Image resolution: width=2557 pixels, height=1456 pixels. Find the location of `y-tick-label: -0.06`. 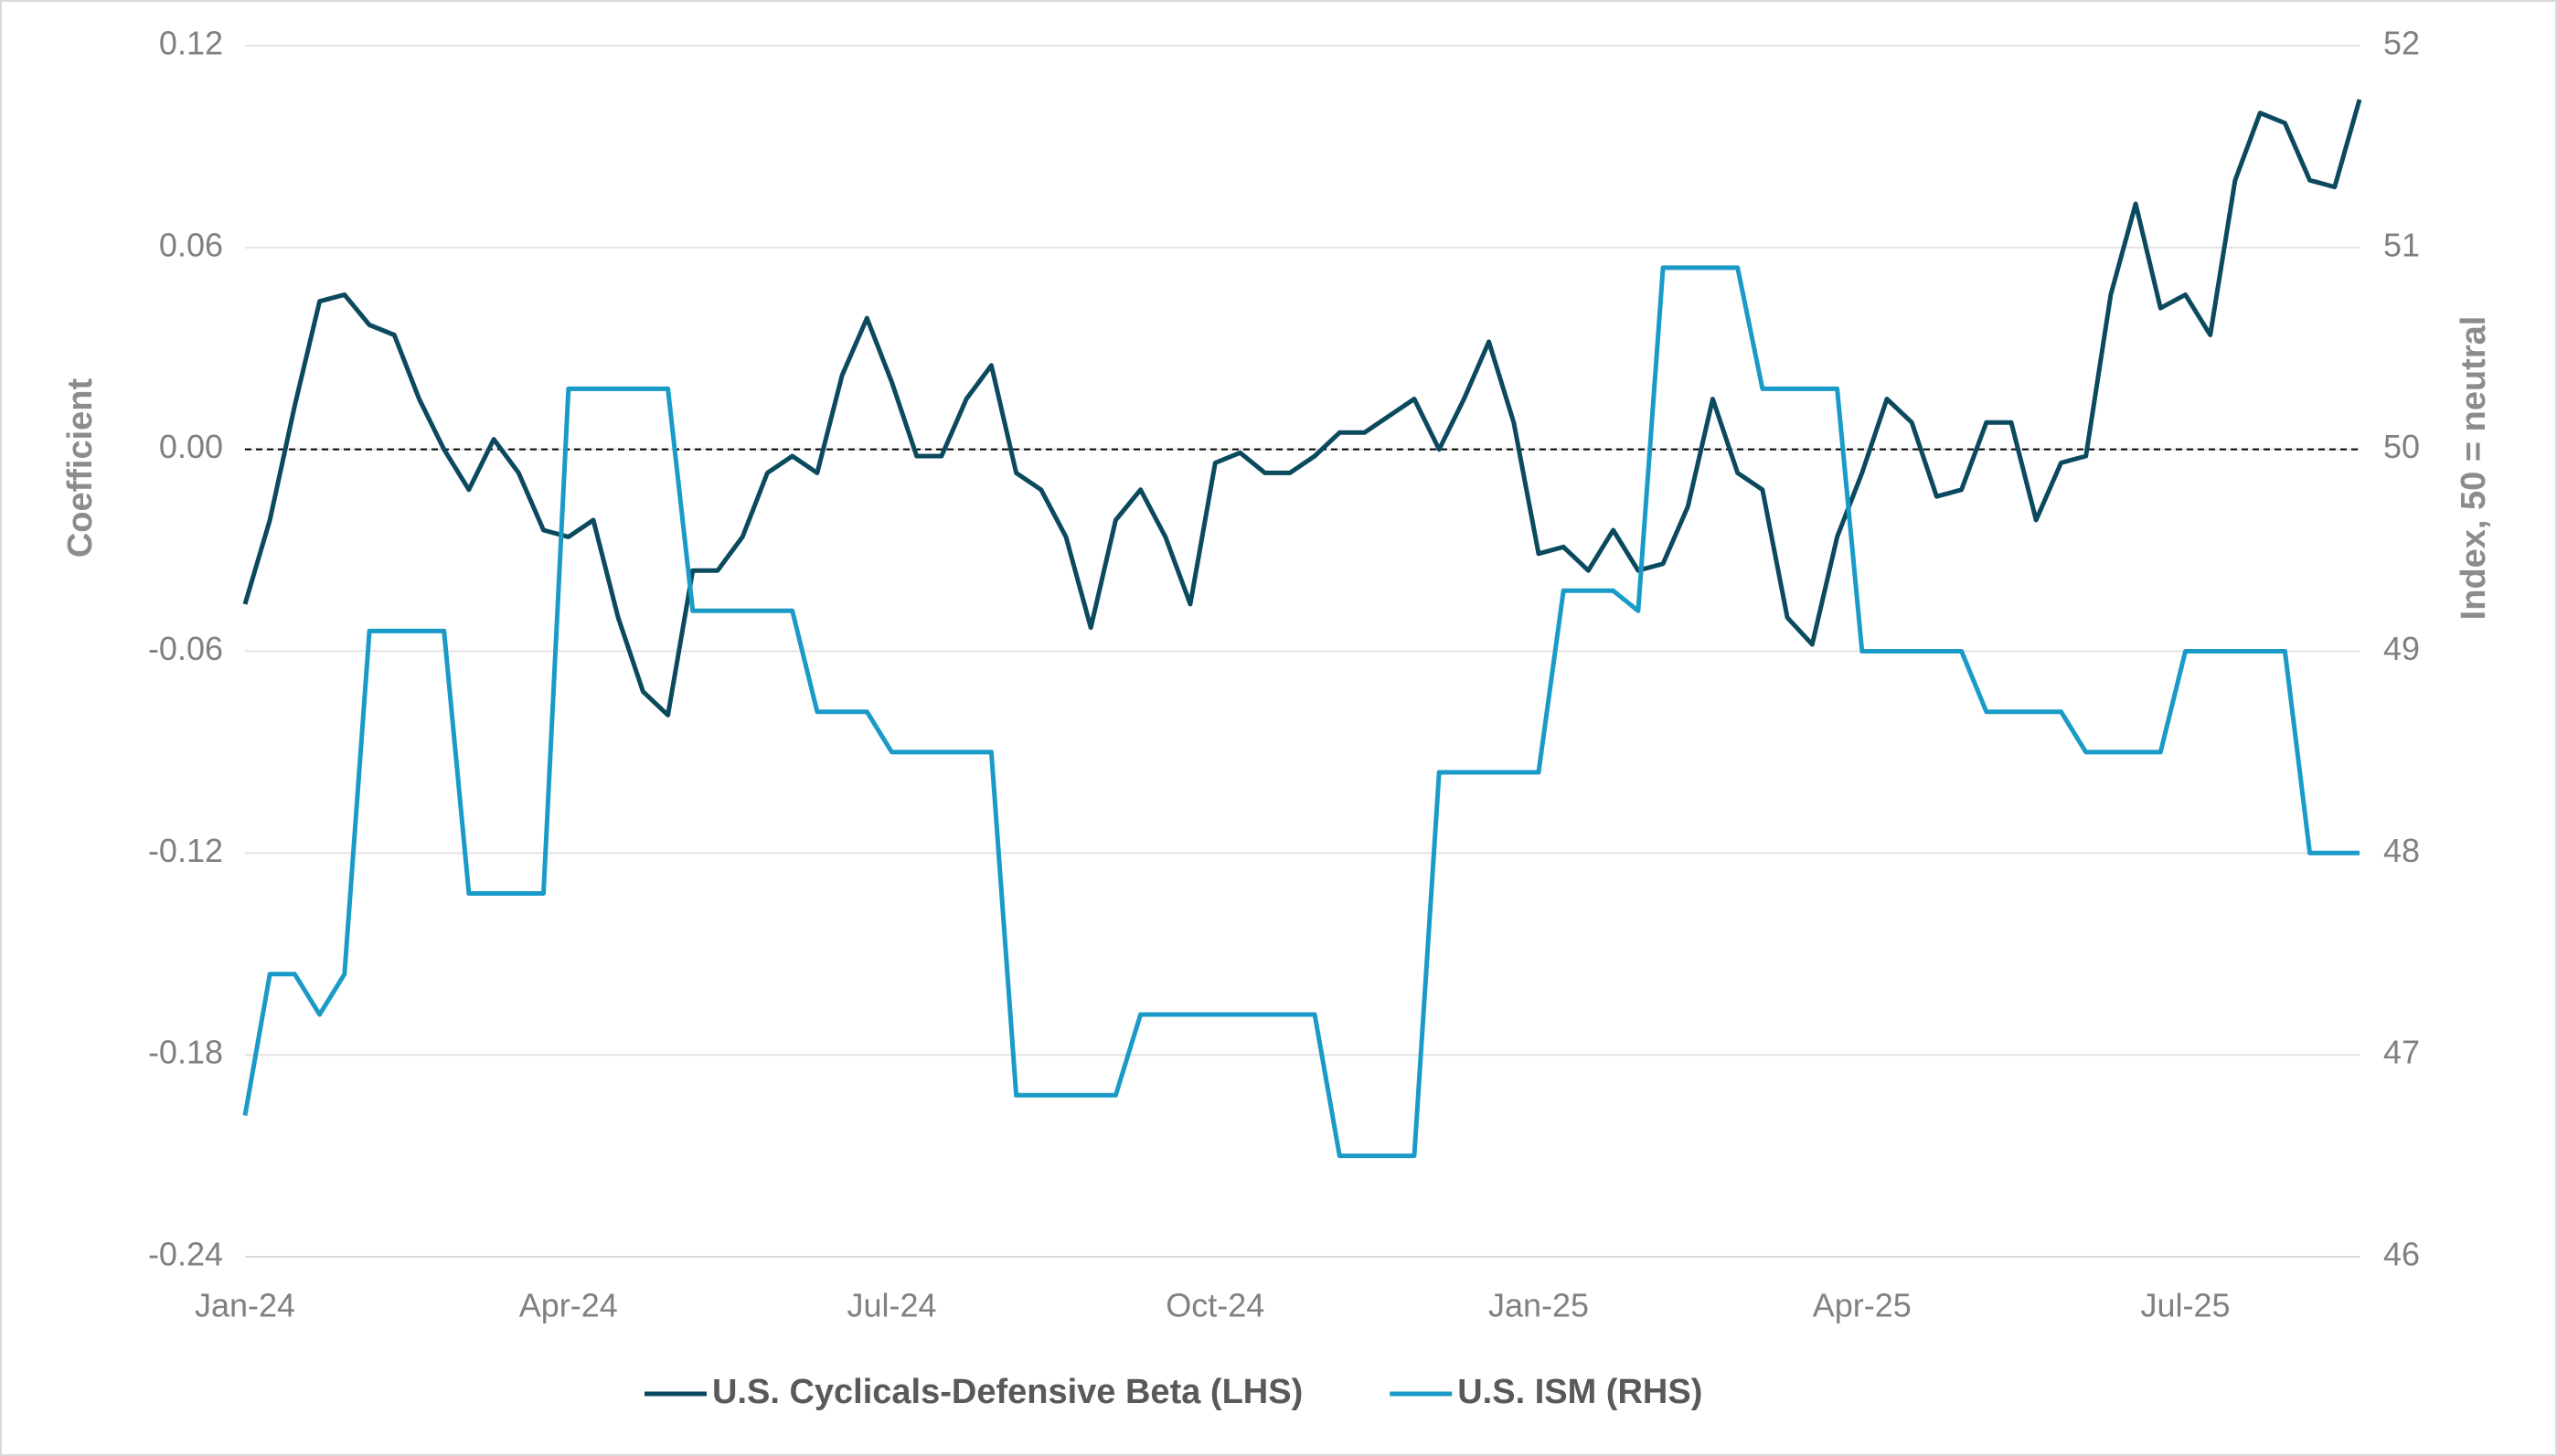

y-tick-label: -0.06 is located at coordinates (186, 648).